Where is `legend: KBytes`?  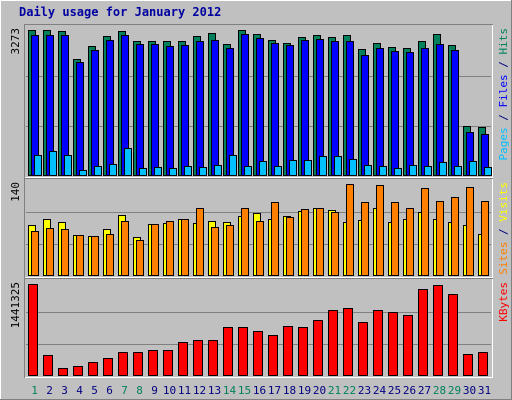
legend: KBytes is located at coordinates (503, 302).